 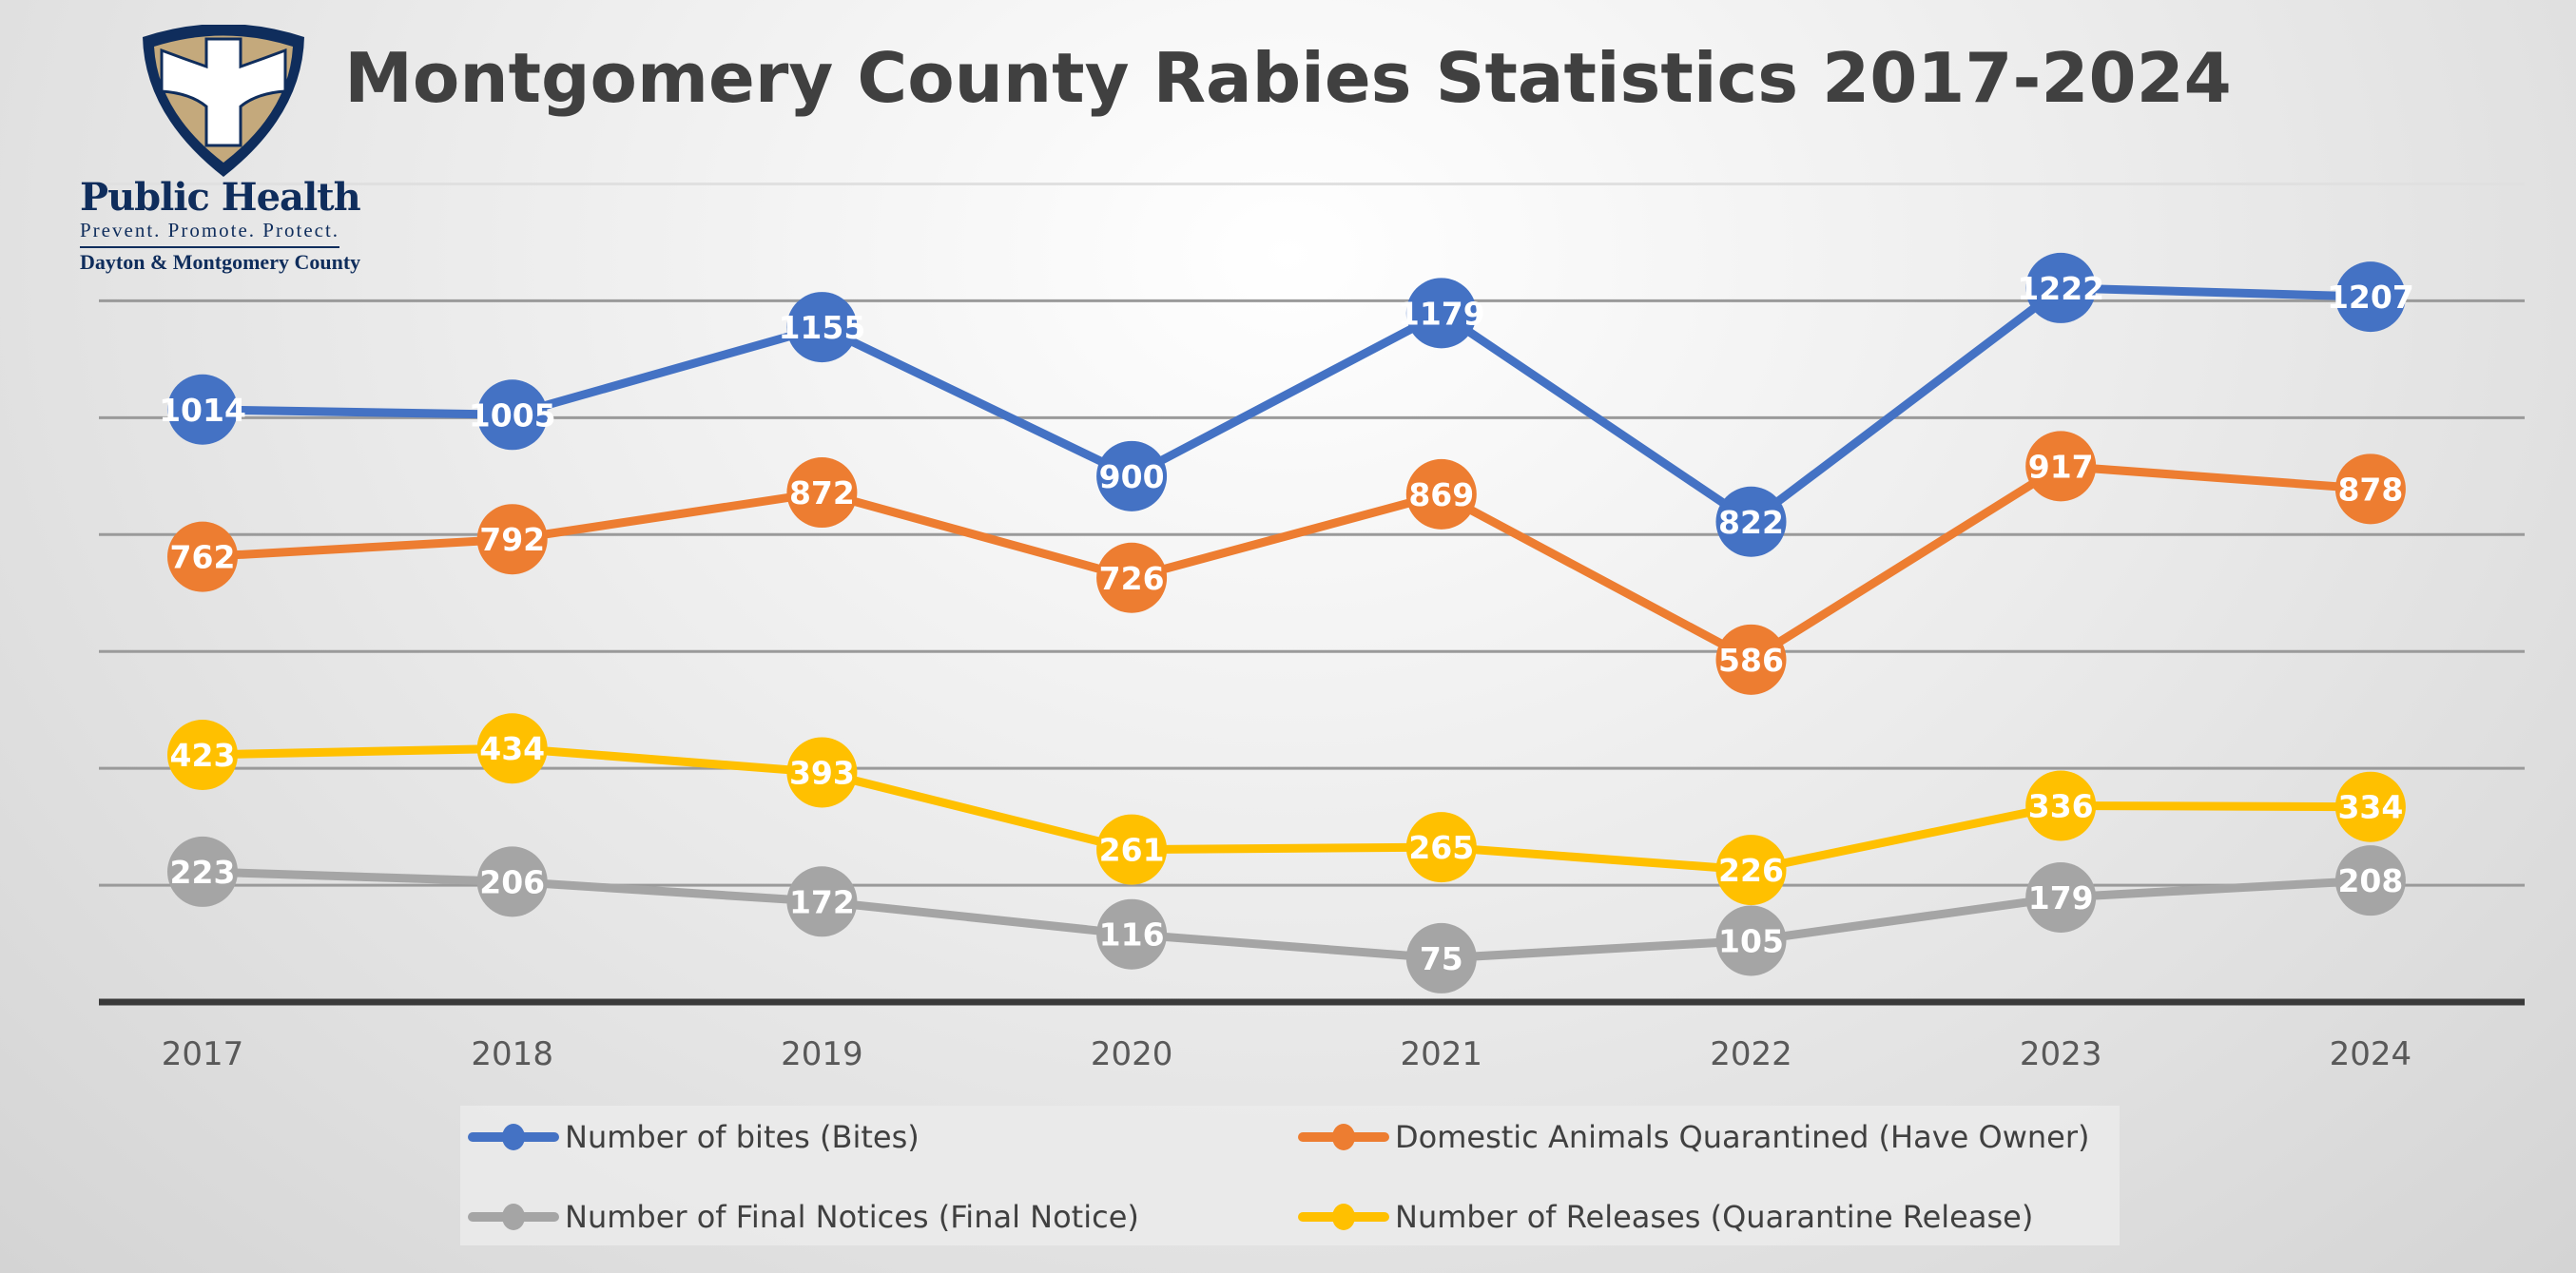 I want to click on data-label: 1005, so click(x=512, y=415).